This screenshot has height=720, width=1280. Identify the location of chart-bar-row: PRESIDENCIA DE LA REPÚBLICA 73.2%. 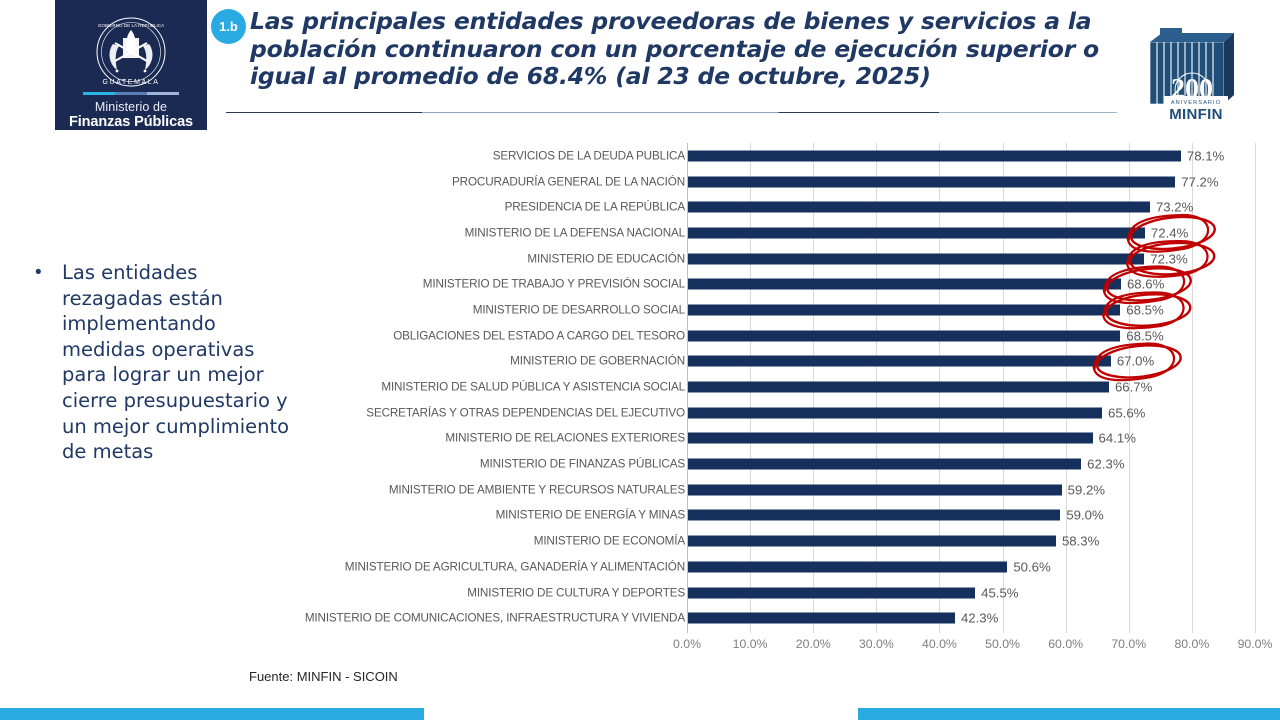
(753, 207).